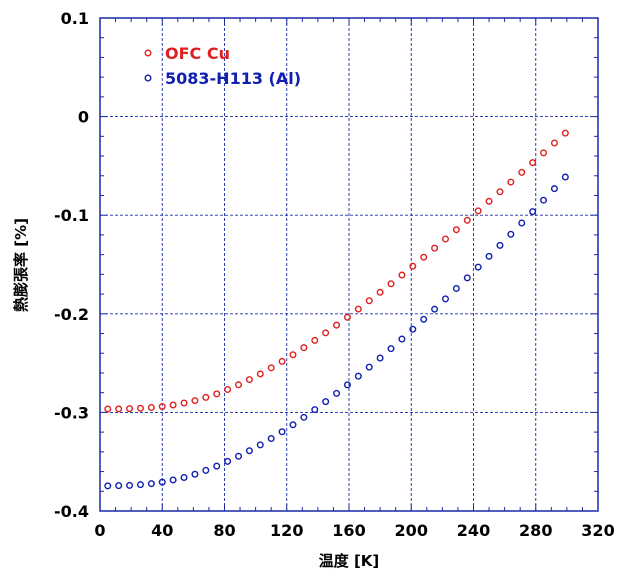  Describe the element at coordinates (197, 53) in the screenshot. I see `legend-label-ofc-cu: OFC Cu` at that location.